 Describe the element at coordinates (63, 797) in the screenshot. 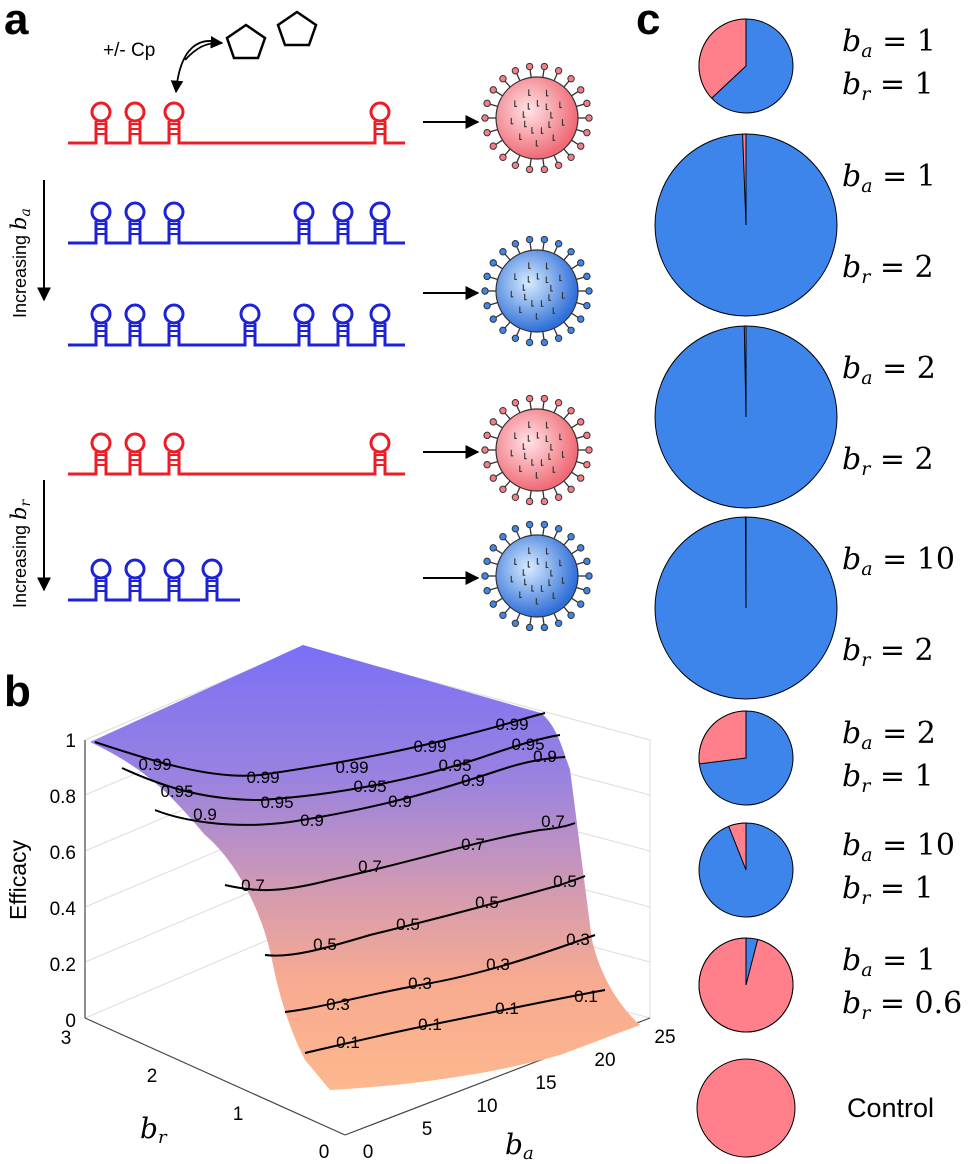

I see `z-tick-label: 0.8` at that location.